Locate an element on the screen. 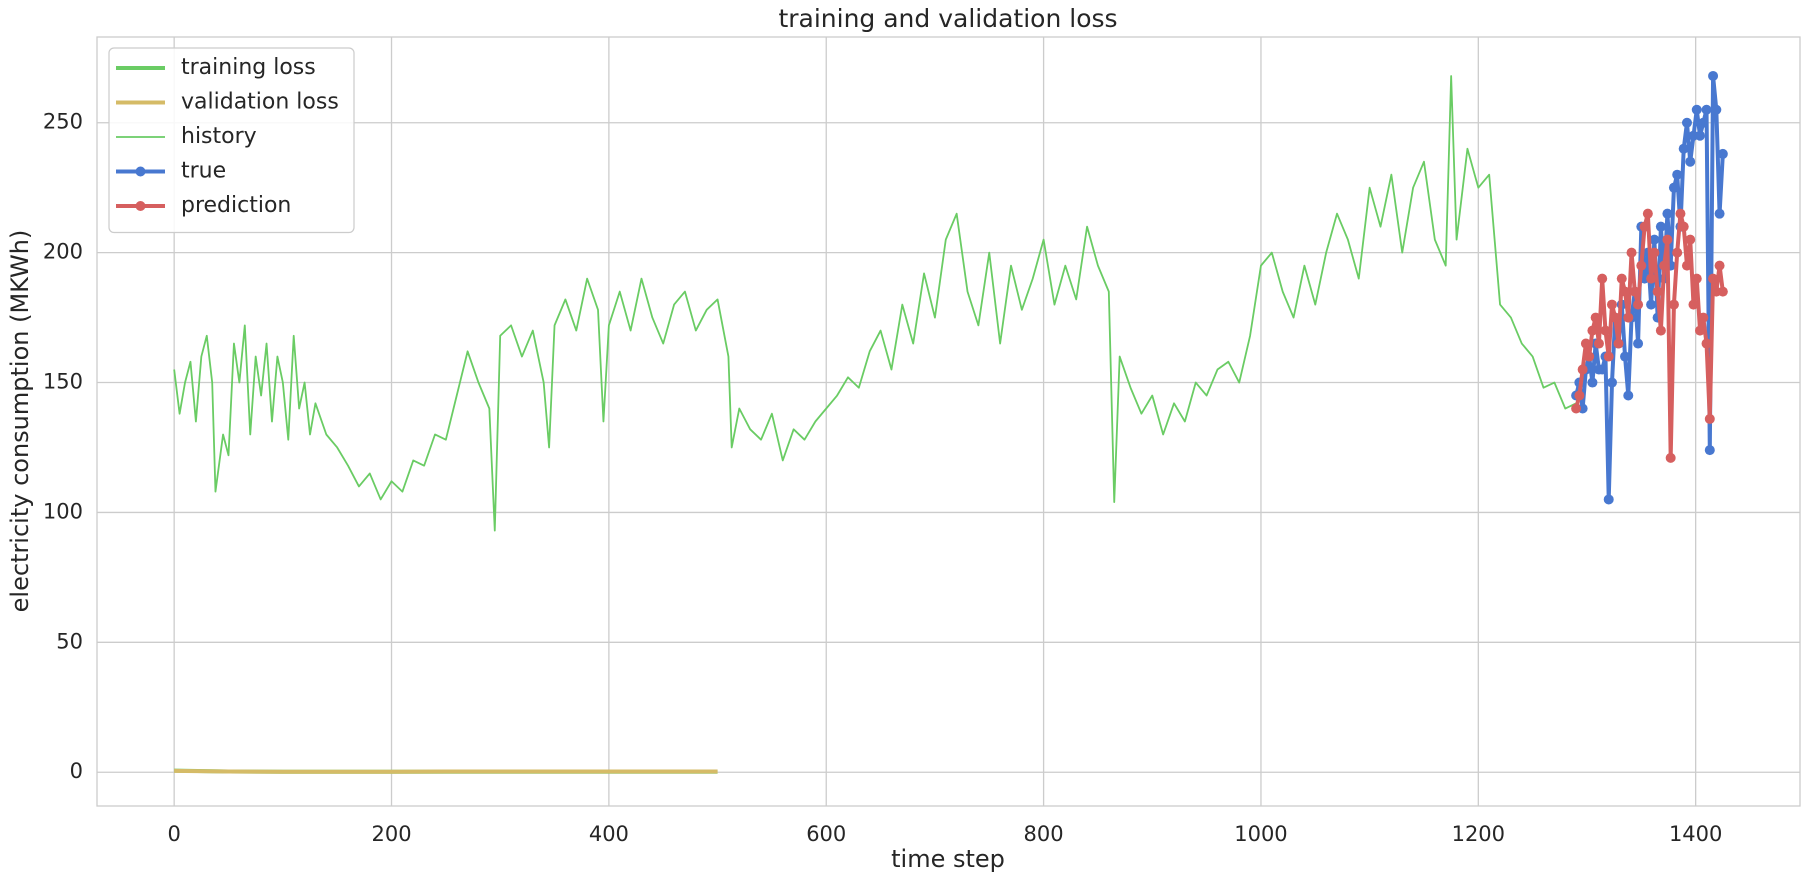 This screenshot has height=883, width=1811. y-tick-label: 200 is located at coordinates (63, 252).